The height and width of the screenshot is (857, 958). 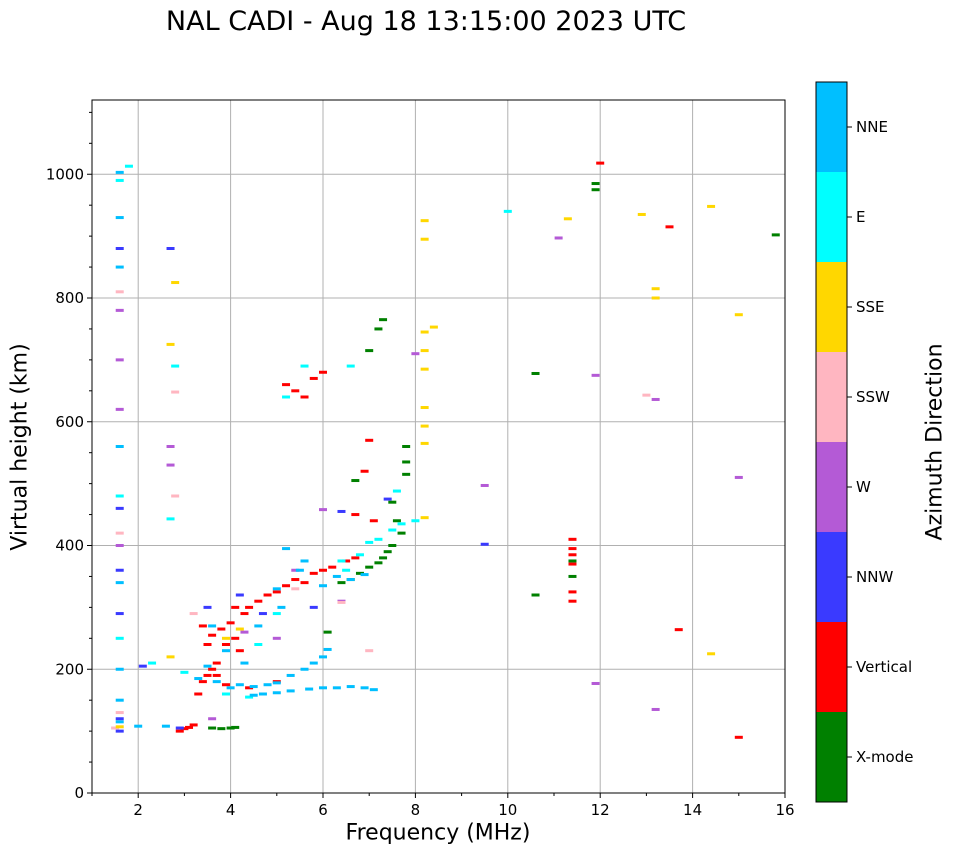 What do you see at coordinates (884, 757) in the screenshot?
I see `colorbar-tick-label: X-mode` at bounding box center [884, 757].